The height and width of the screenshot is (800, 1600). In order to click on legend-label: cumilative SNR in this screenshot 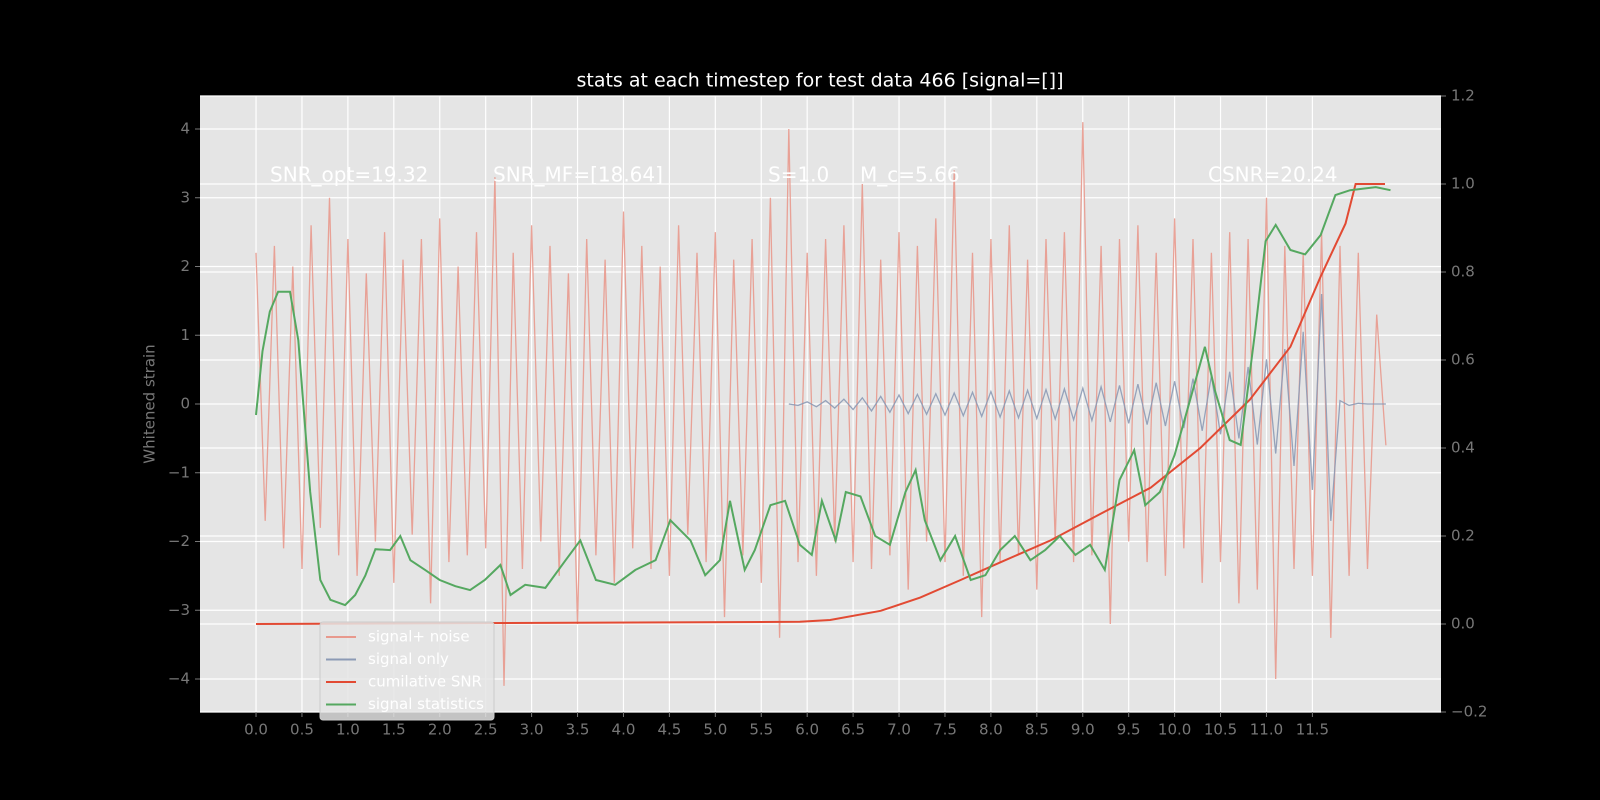, I will do `click(425, 682)`.